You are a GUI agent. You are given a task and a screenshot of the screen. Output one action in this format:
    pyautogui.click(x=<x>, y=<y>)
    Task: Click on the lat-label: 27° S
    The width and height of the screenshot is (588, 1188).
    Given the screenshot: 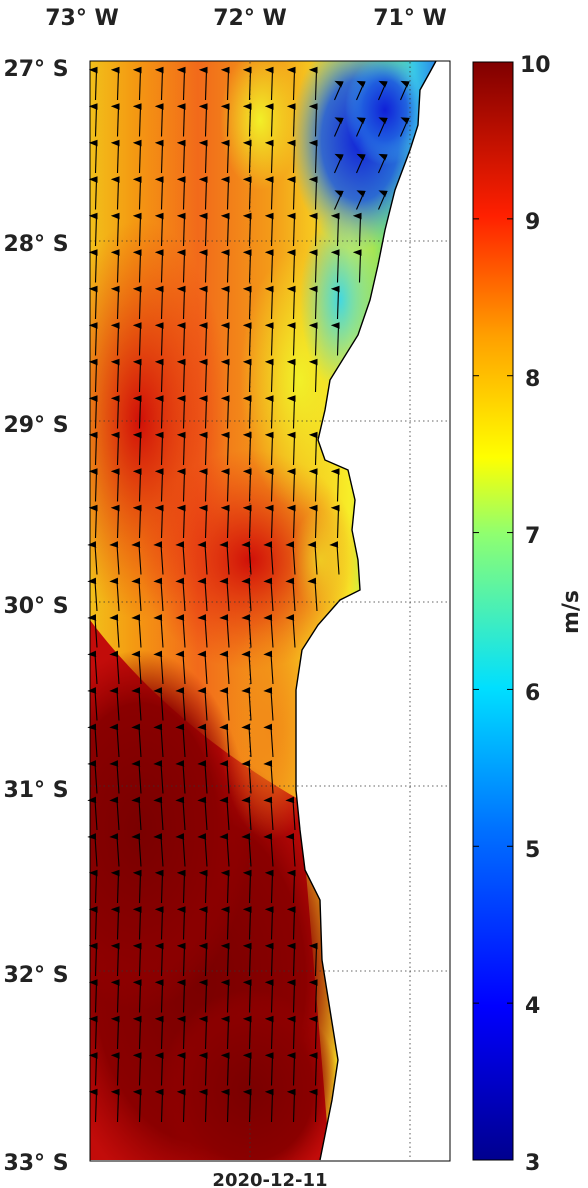 What is the action you would take?
    pyautogui.click(x=35, y=69)
    